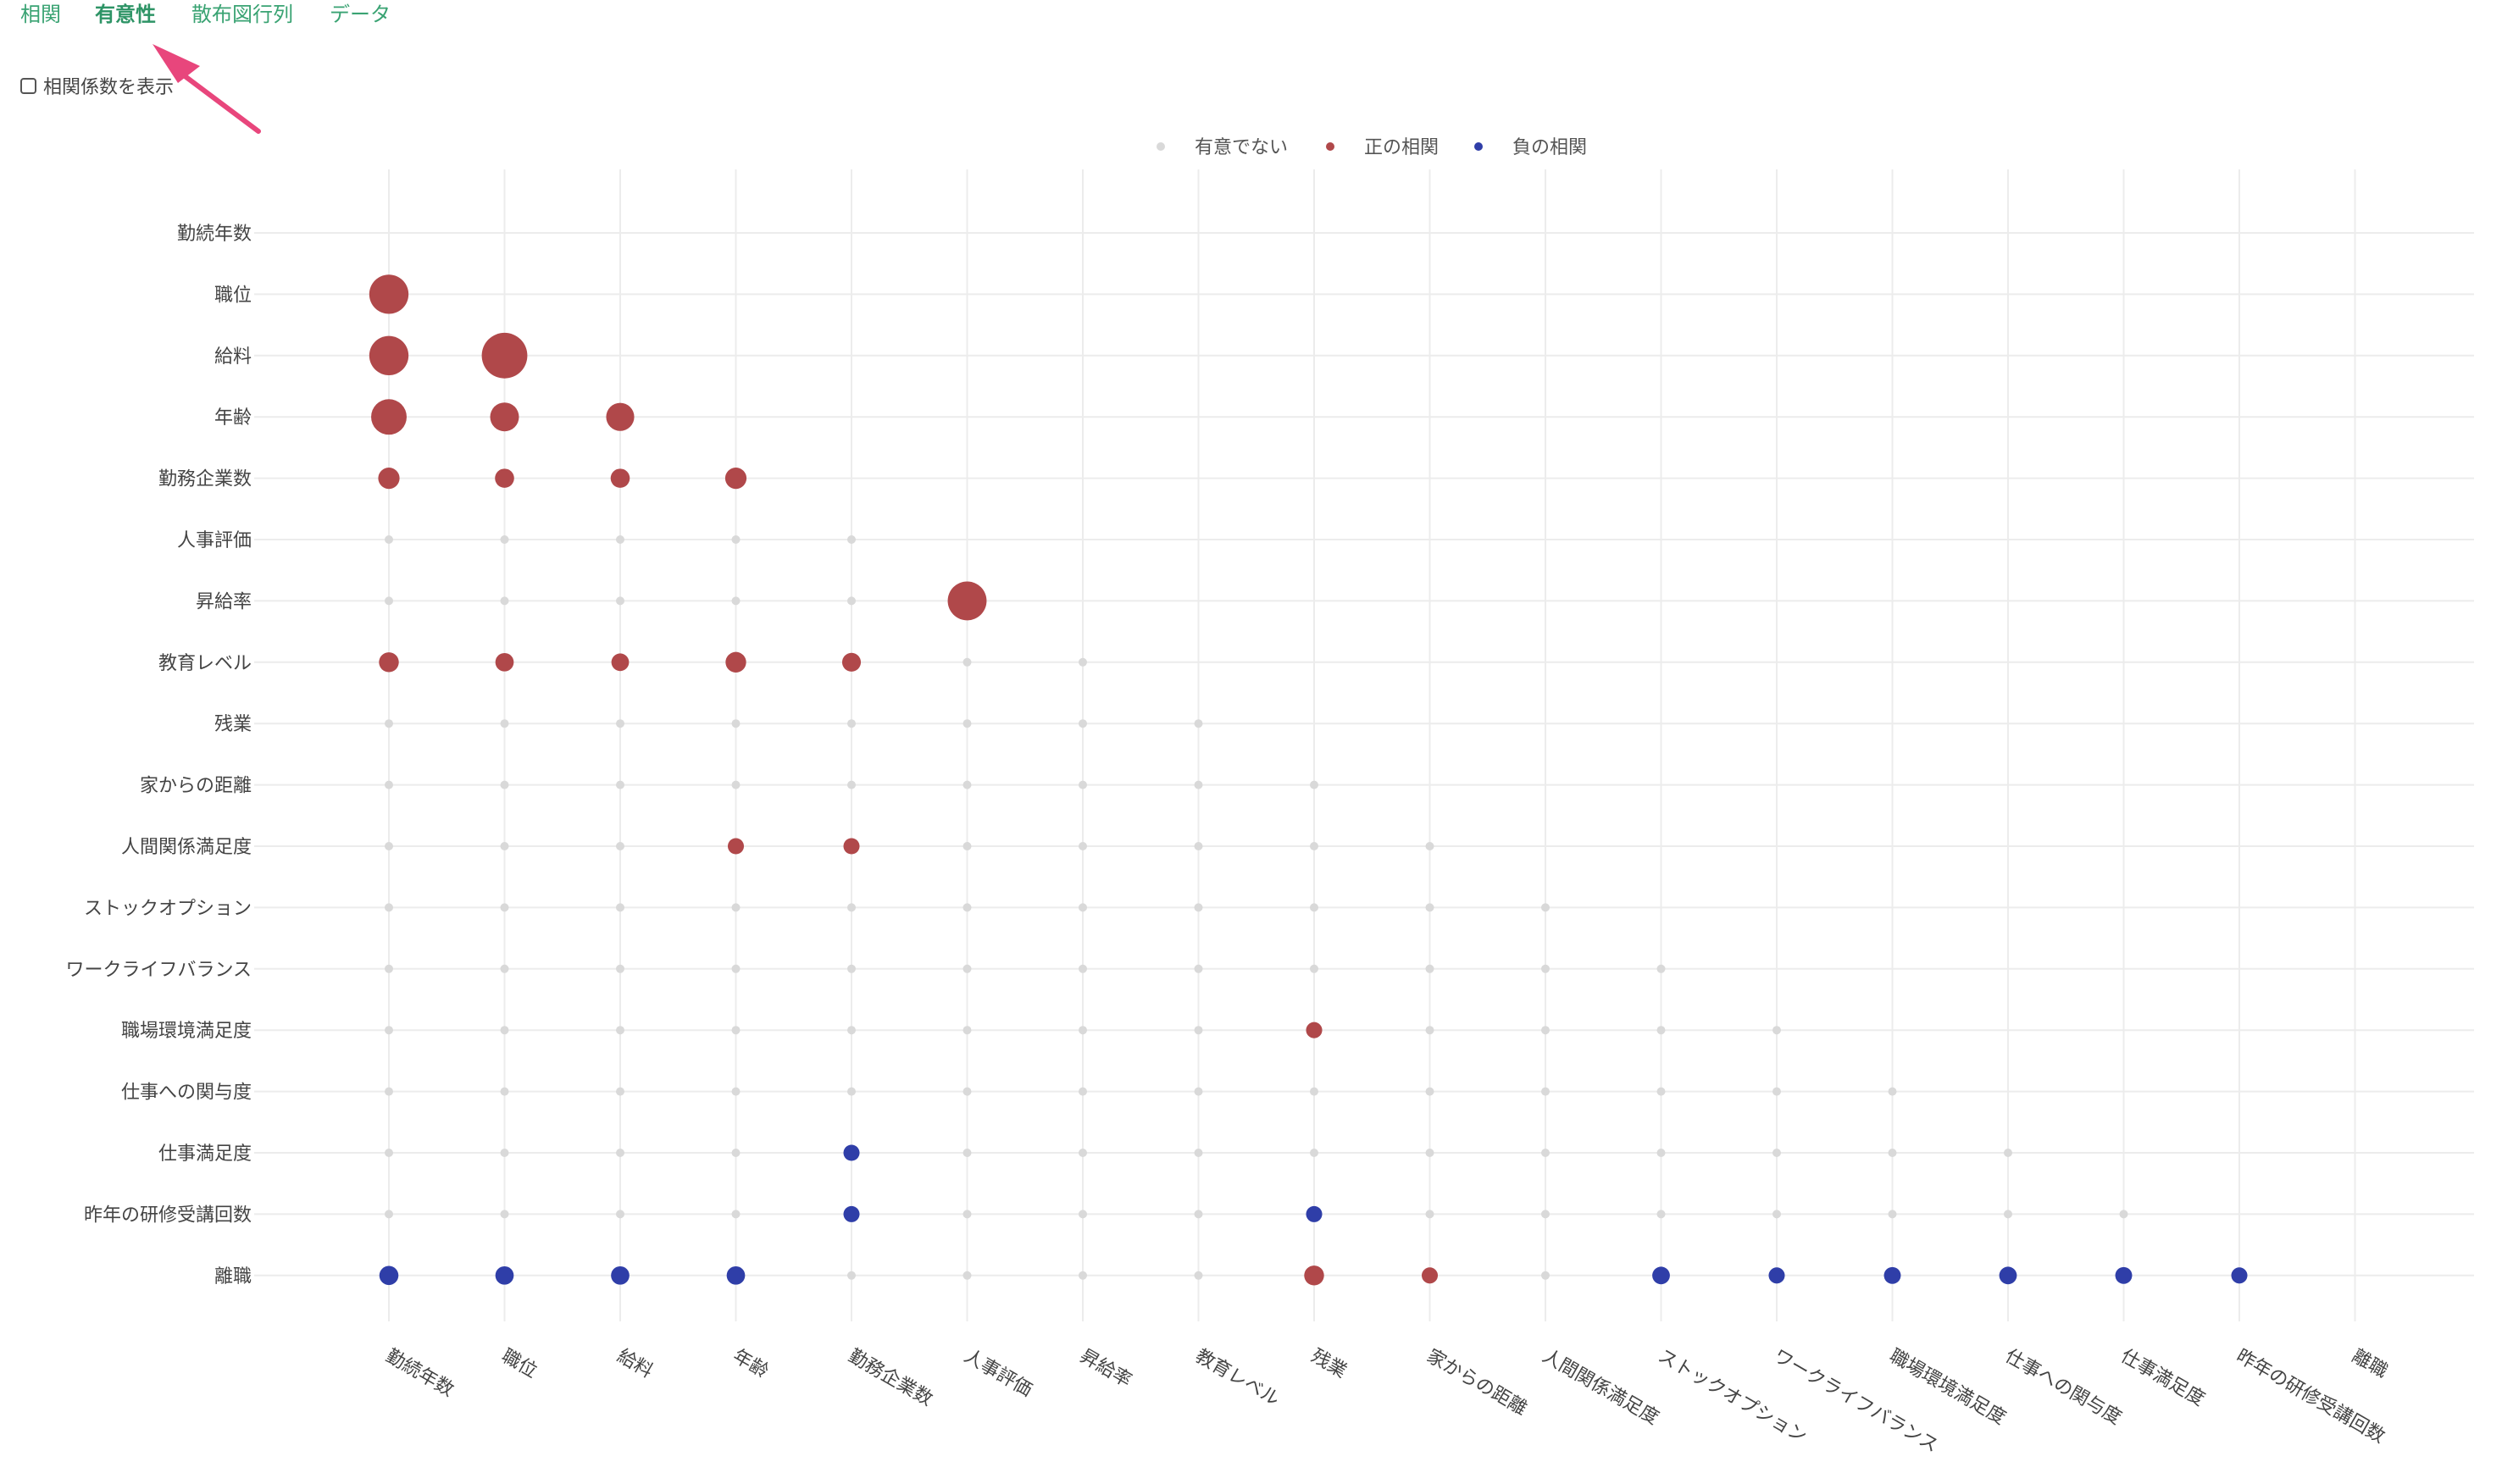 The width and height of the screenshot is (2513, 1484). I want to click on tab-bar: 相関 有意性 散布図行列 データ, so click(254, 17).